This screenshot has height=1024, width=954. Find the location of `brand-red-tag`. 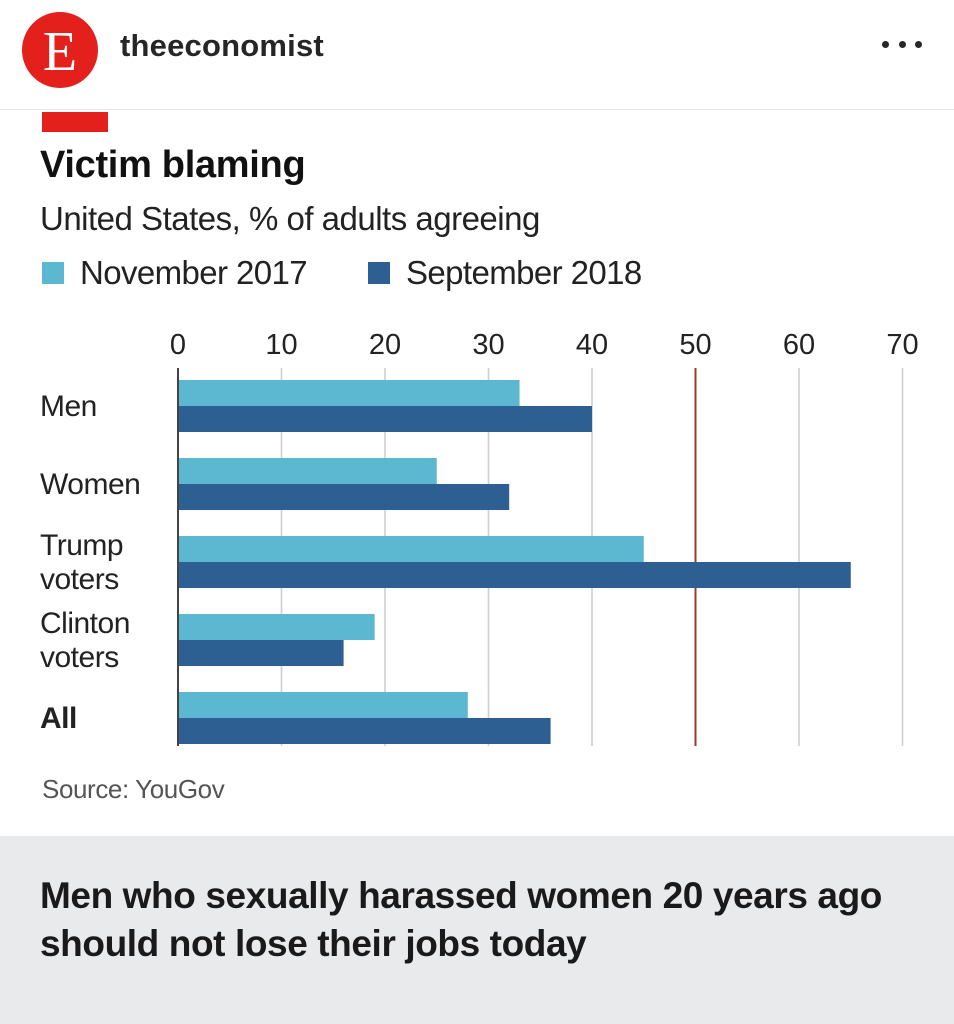

brand-red-tag is located at coordinates (75, 122).